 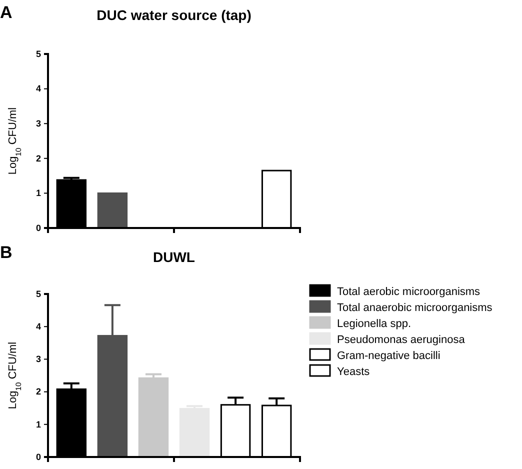 What do you see at coordinates (174, 257) in the screenshot?
I see `chart-title: DUWL` at bounding box center [174, 257].